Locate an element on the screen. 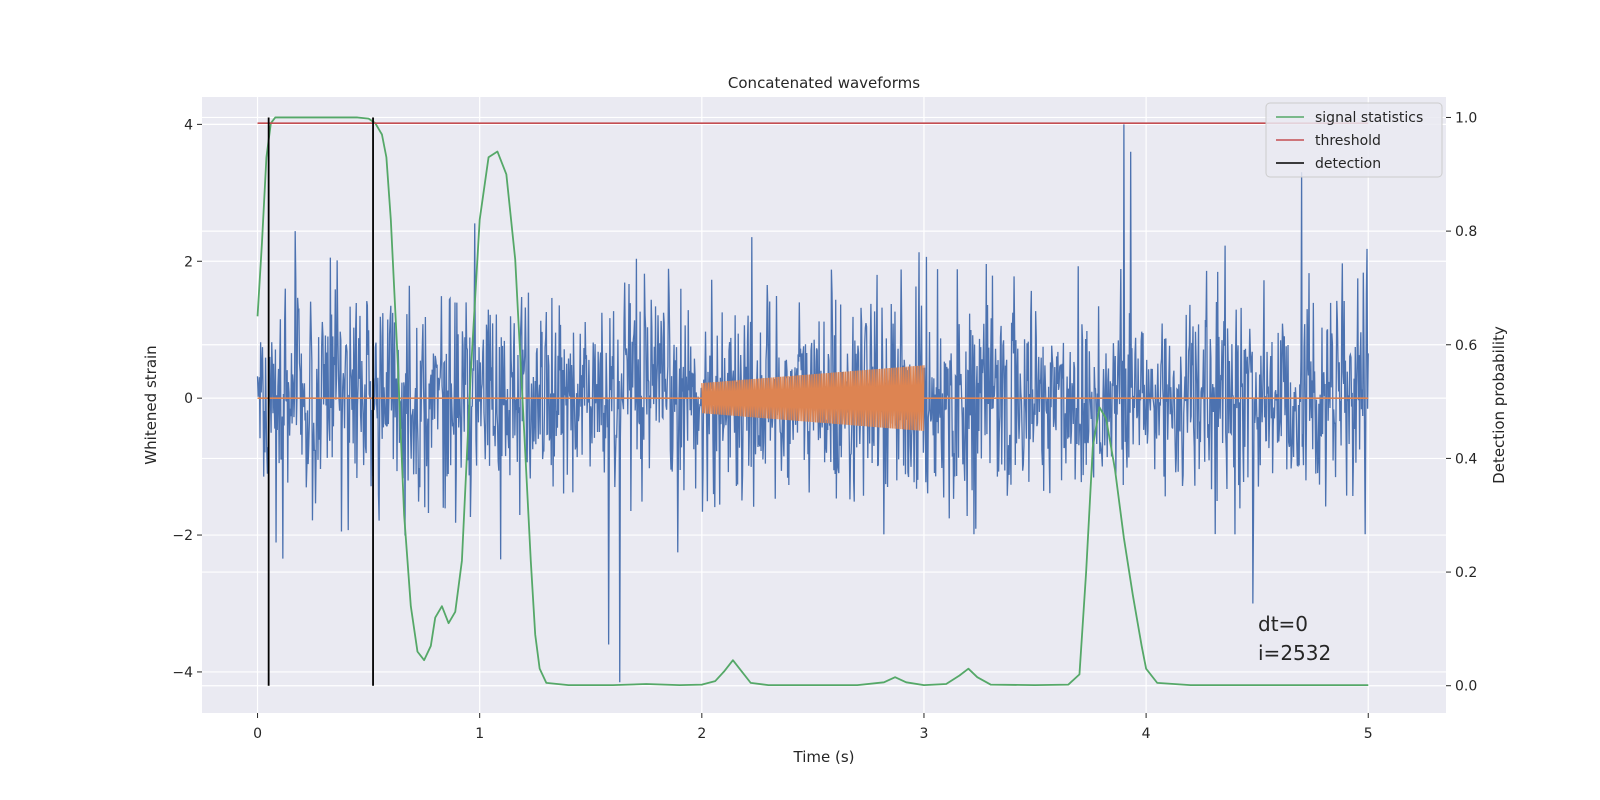 The image size is (1600, 800). y-axis-label: Whitened strain is located at coordinates (151, 404).